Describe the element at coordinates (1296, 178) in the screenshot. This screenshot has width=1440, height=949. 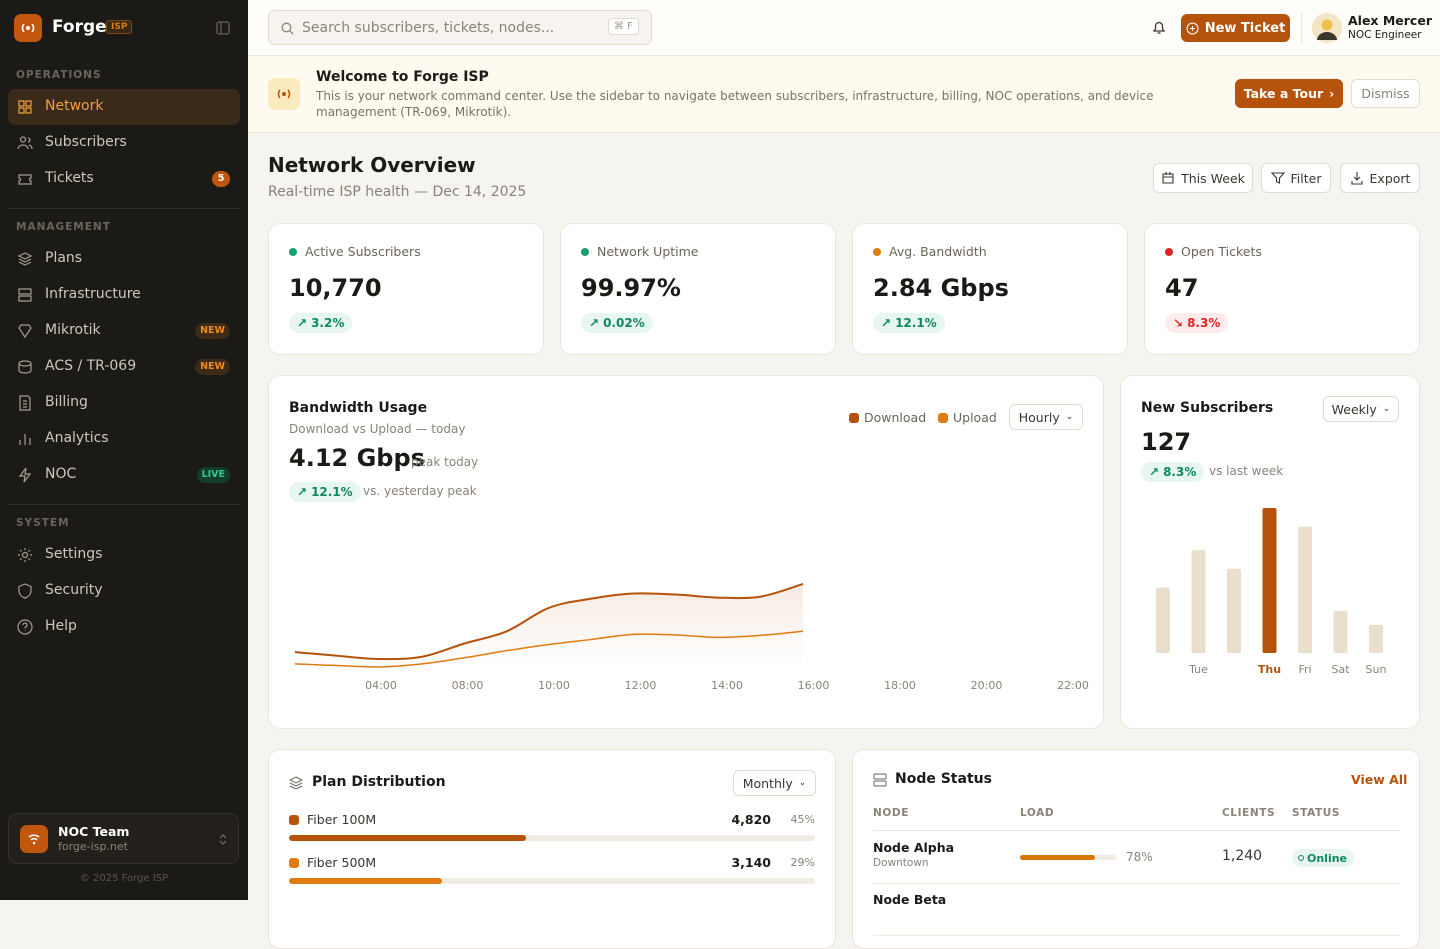
I see `header-button: Filter` at that location.